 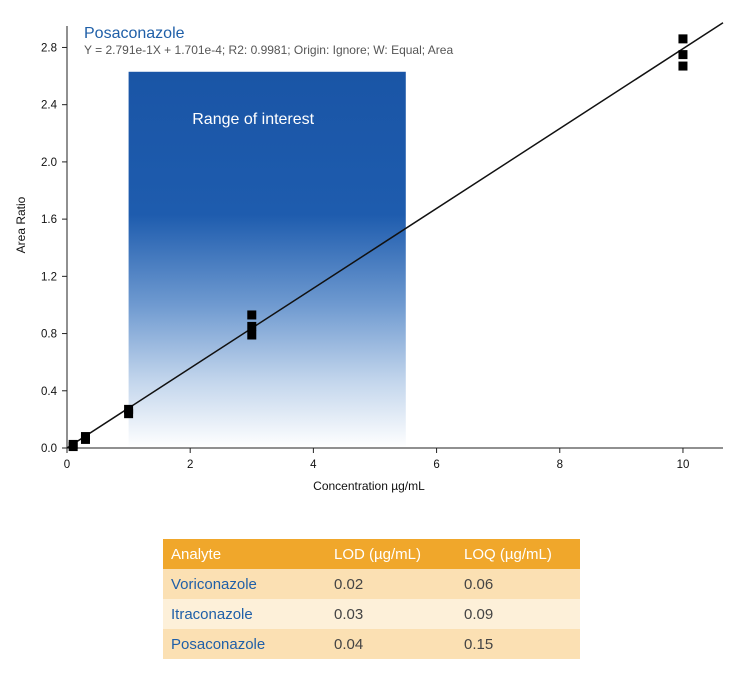 What do you see at coordinates (67, 465) in the screenshot?
I see `x-tick-label: 0` at bounding box center [67, 465].